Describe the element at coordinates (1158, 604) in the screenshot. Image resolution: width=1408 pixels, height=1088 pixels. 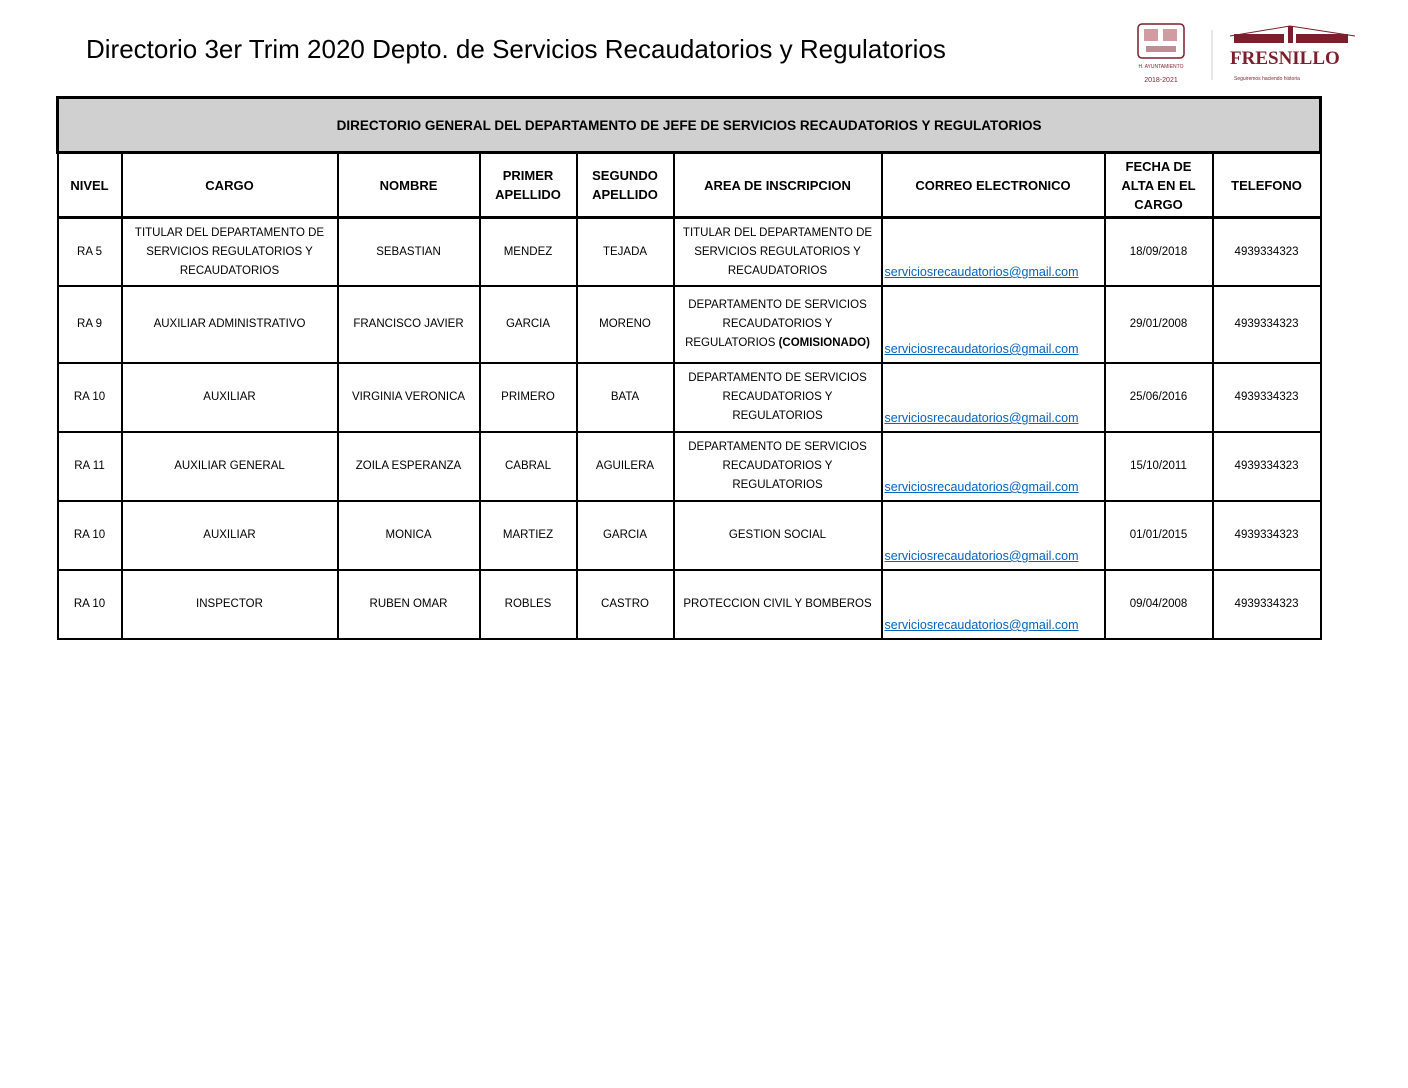
I see `fecha-cell: 09/04/2008` at that location.